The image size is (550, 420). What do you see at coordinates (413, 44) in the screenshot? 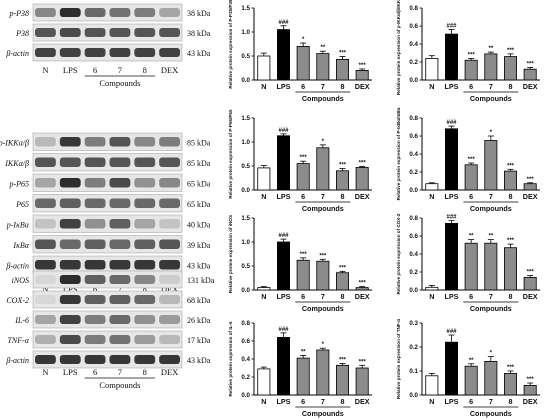
I see `y-tick-label: 0.4` at bounding box center [413, 44].